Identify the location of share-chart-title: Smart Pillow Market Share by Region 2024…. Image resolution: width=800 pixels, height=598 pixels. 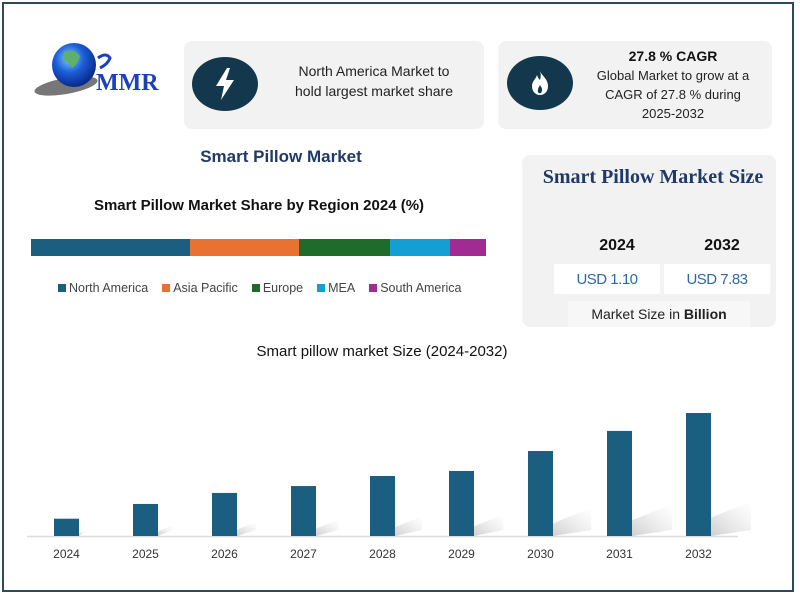
(259, 205).